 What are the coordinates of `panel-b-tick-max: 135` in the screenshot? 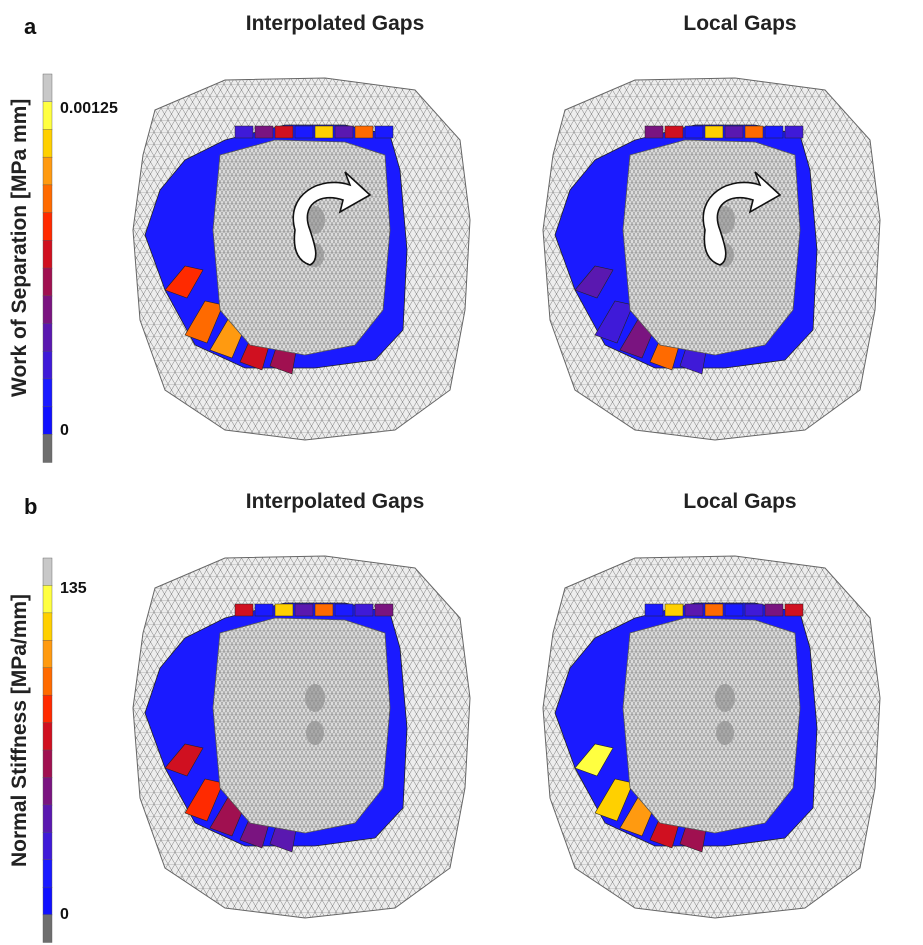 It's located at (73, 588).